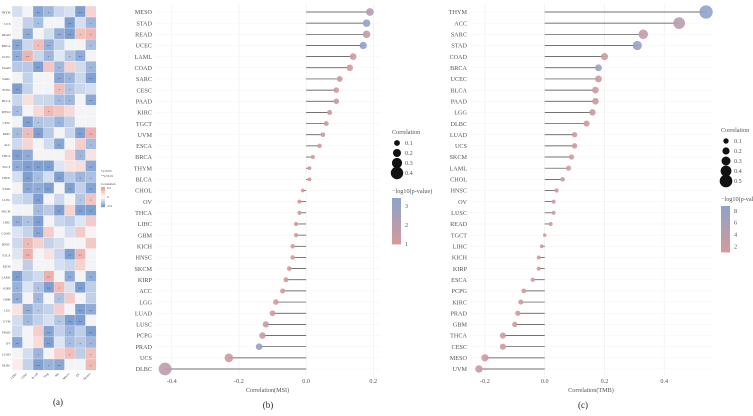  What do you see at coordinates (103, 190) in the screenshot?
I see `heatmap-legend-swatch` at bounding box center [103, 190].